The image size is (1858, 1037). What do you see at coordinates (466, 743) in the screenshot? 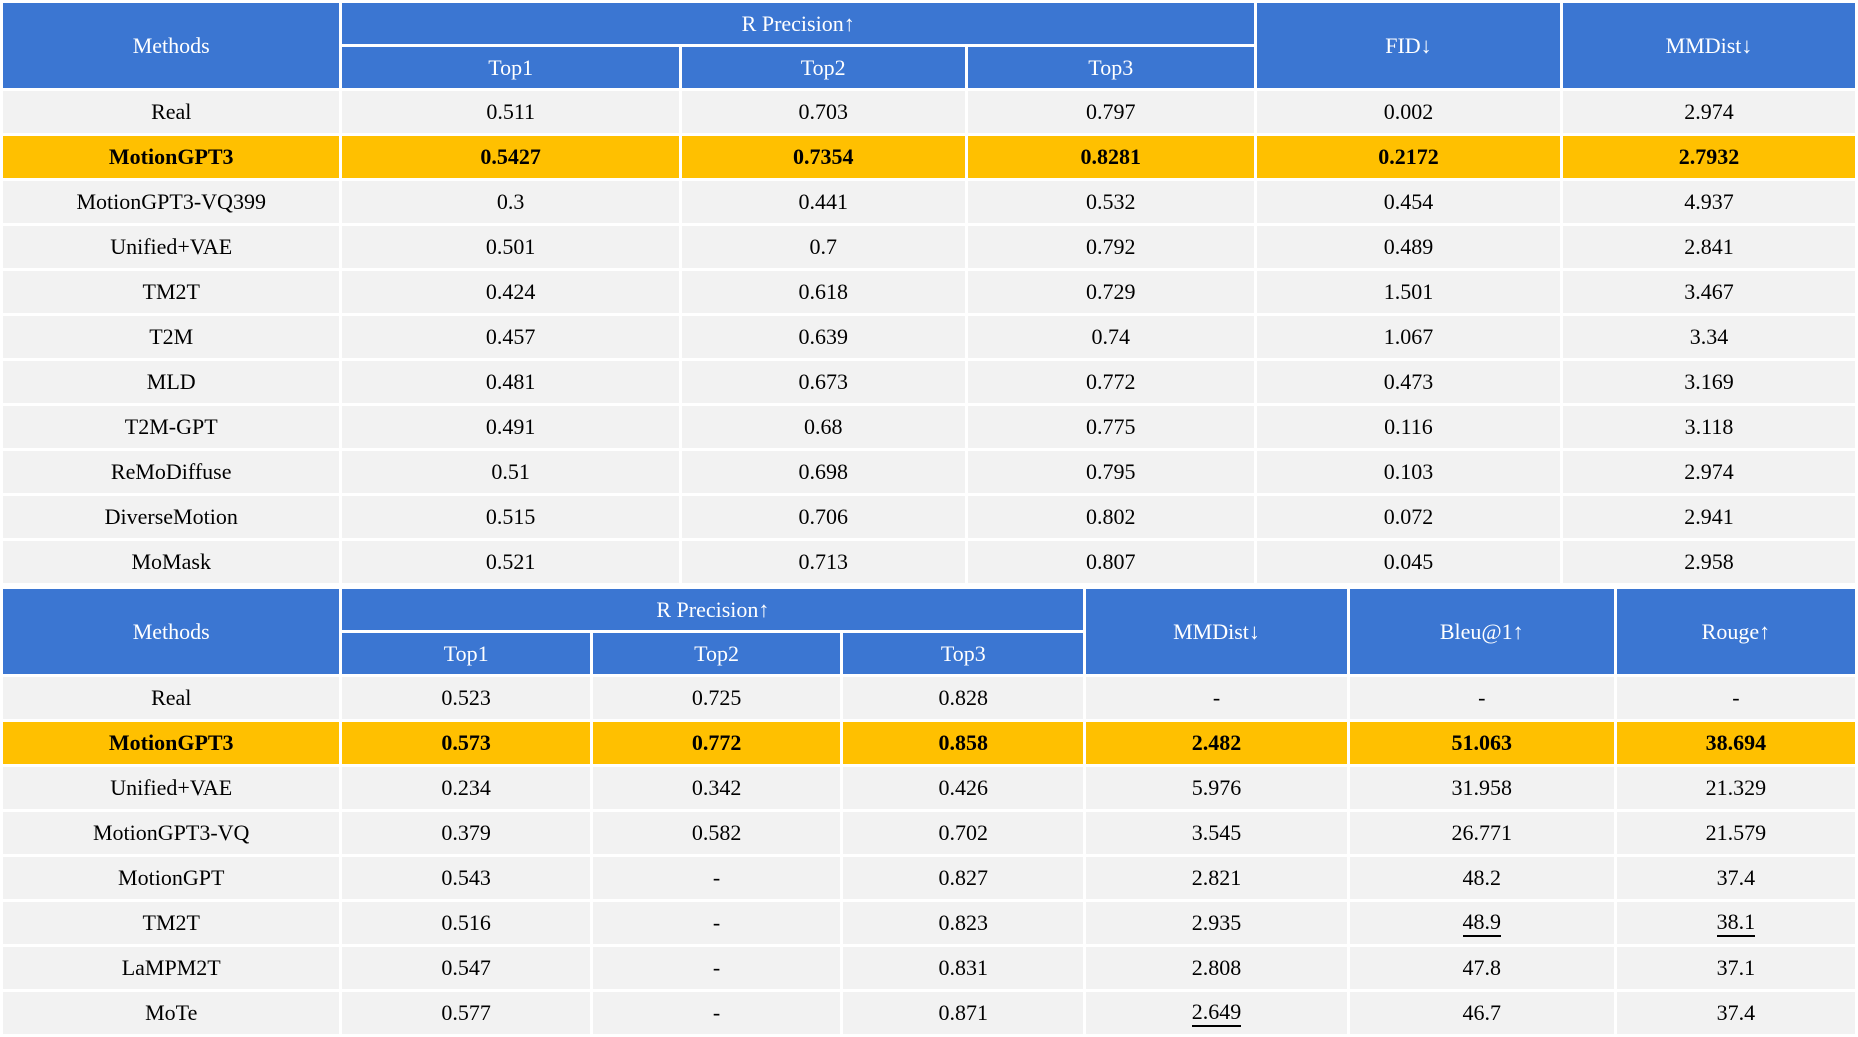
I see `value-cell: 0.573` at bounding box center [466, 743].